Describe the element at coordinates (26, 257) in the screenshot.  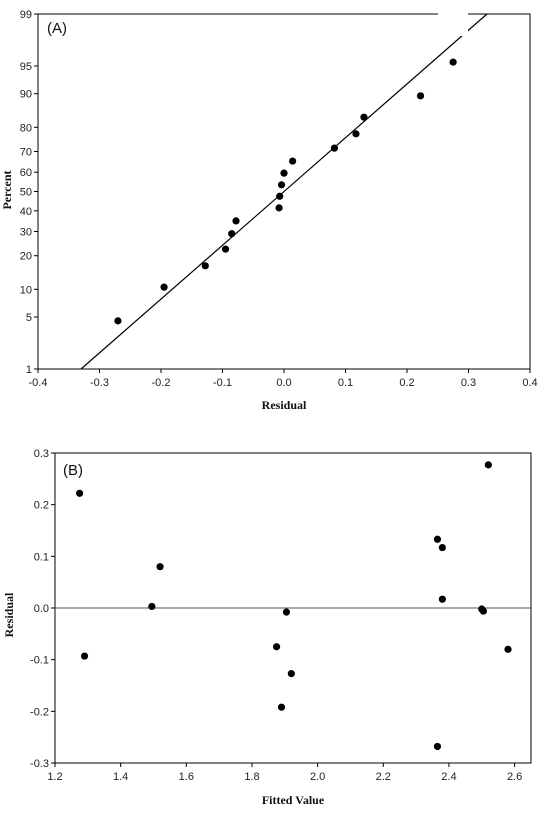
I see `y-tick-label: 20` at that location.